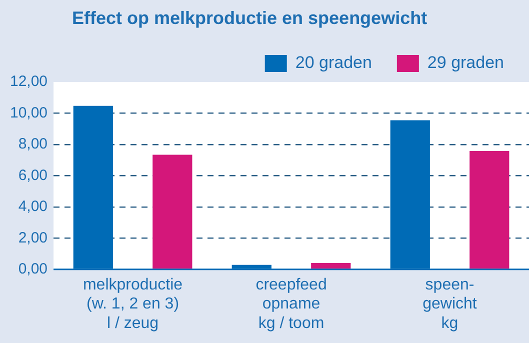 This screenshot has height=343, width=529. What do you see at coordinates (33, 144) in the screenshot?
I see `y-tick-label: 8,00` at bounding box center [33, 144].